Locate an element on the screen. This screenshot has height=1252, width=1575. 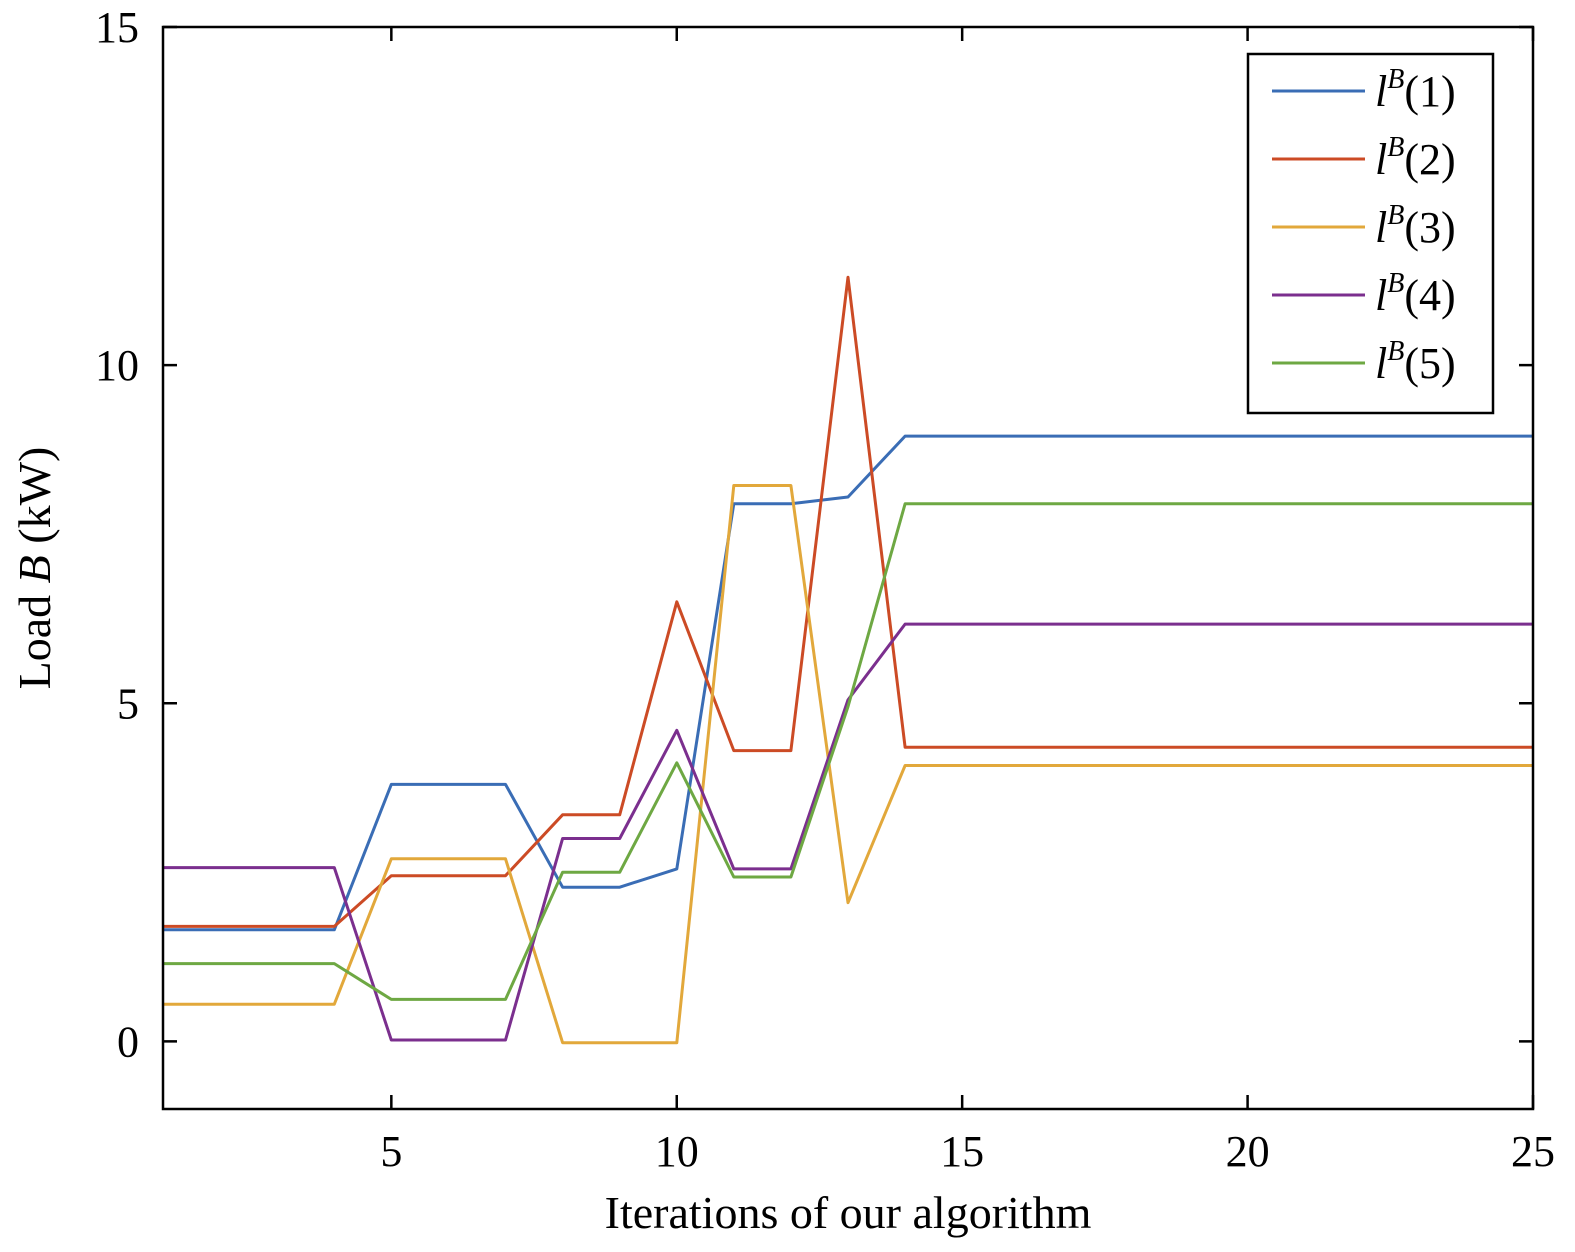
x-tick-label-20: 20 is located at coordinates (1248, 1151).